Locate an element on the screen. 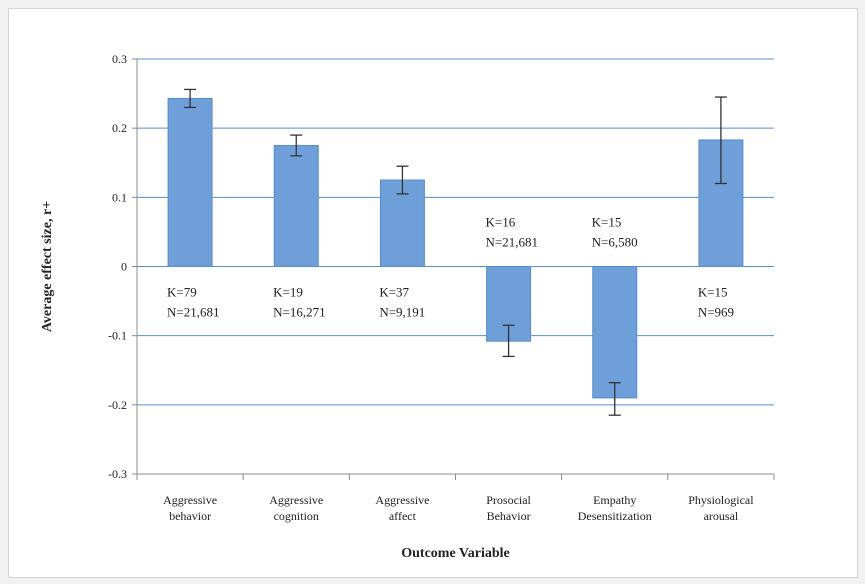 The height and width of the screenshot is (584, 865). y-tick-label: -0.3 is located at coordinates (117, 474).